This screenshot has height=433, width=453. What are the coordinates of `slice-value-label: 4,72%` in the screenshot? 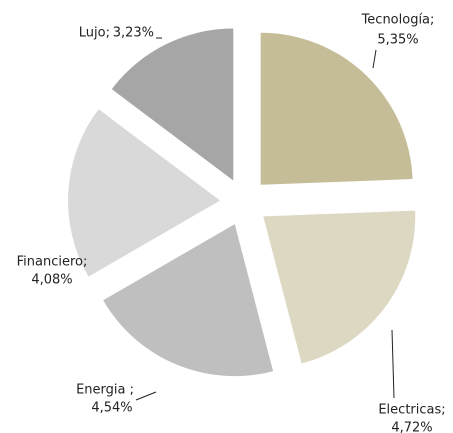 It's located at (411, 427).